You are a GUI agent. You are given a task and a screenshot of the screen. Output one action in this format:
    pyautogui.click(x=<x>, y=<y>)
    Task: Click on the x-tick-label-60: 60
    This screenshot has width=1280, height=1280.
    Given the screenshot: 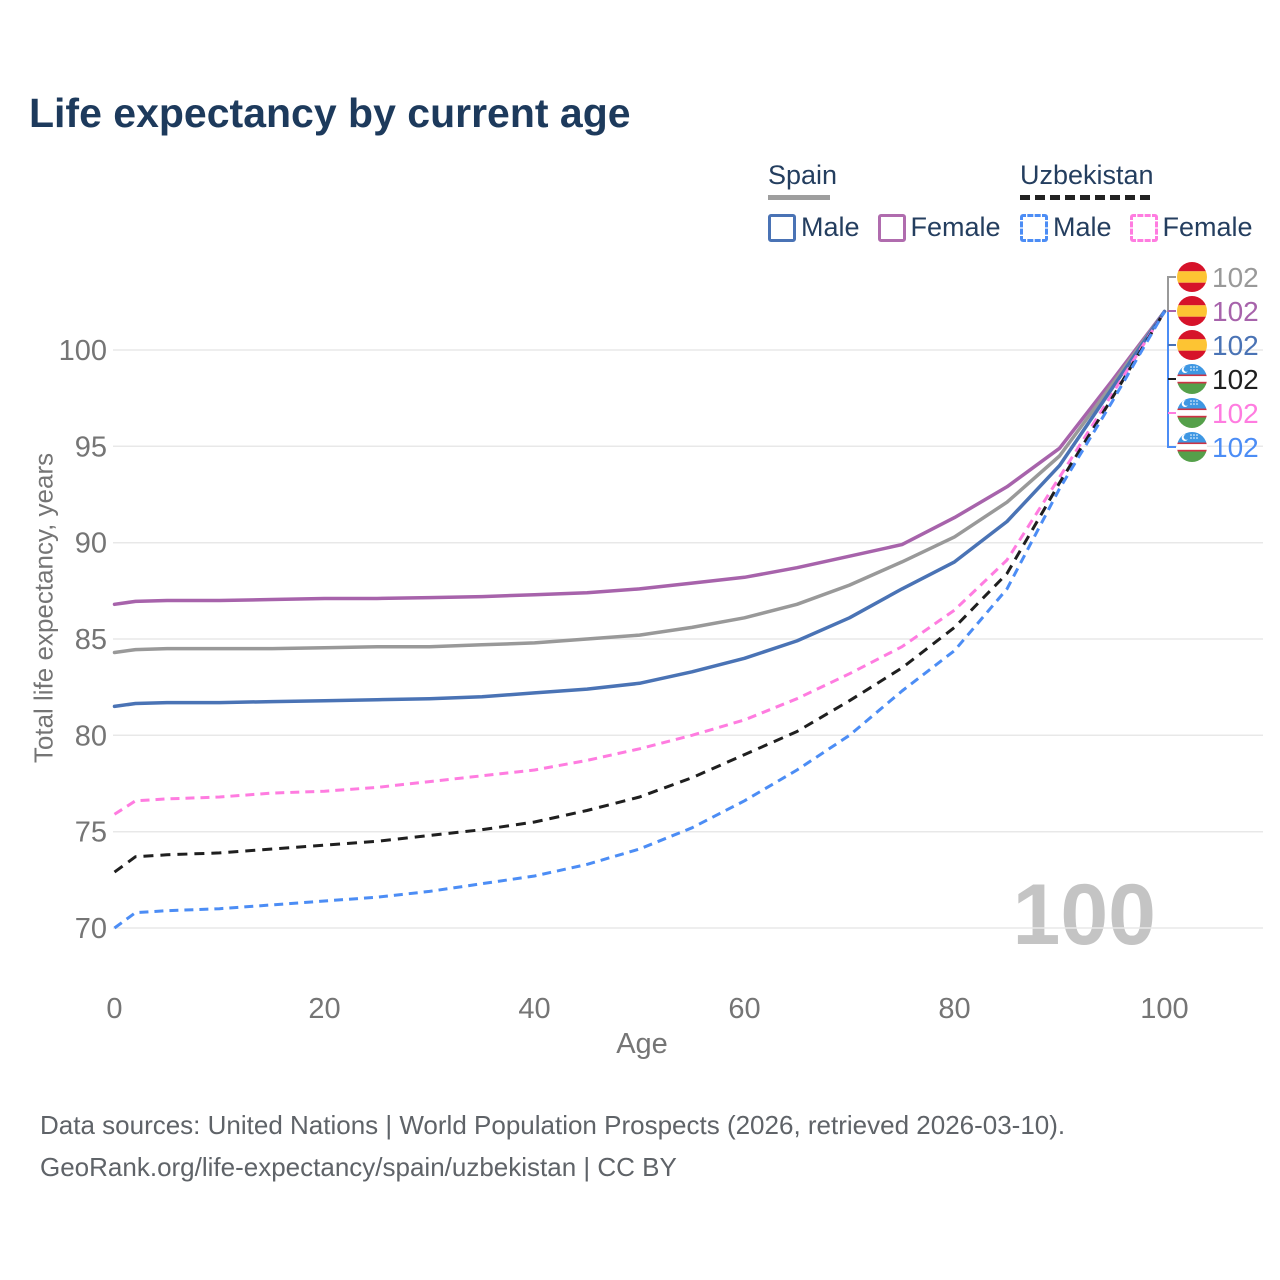 What is the action you would take?
    pyautogui.click(x=744, y=1009)
    